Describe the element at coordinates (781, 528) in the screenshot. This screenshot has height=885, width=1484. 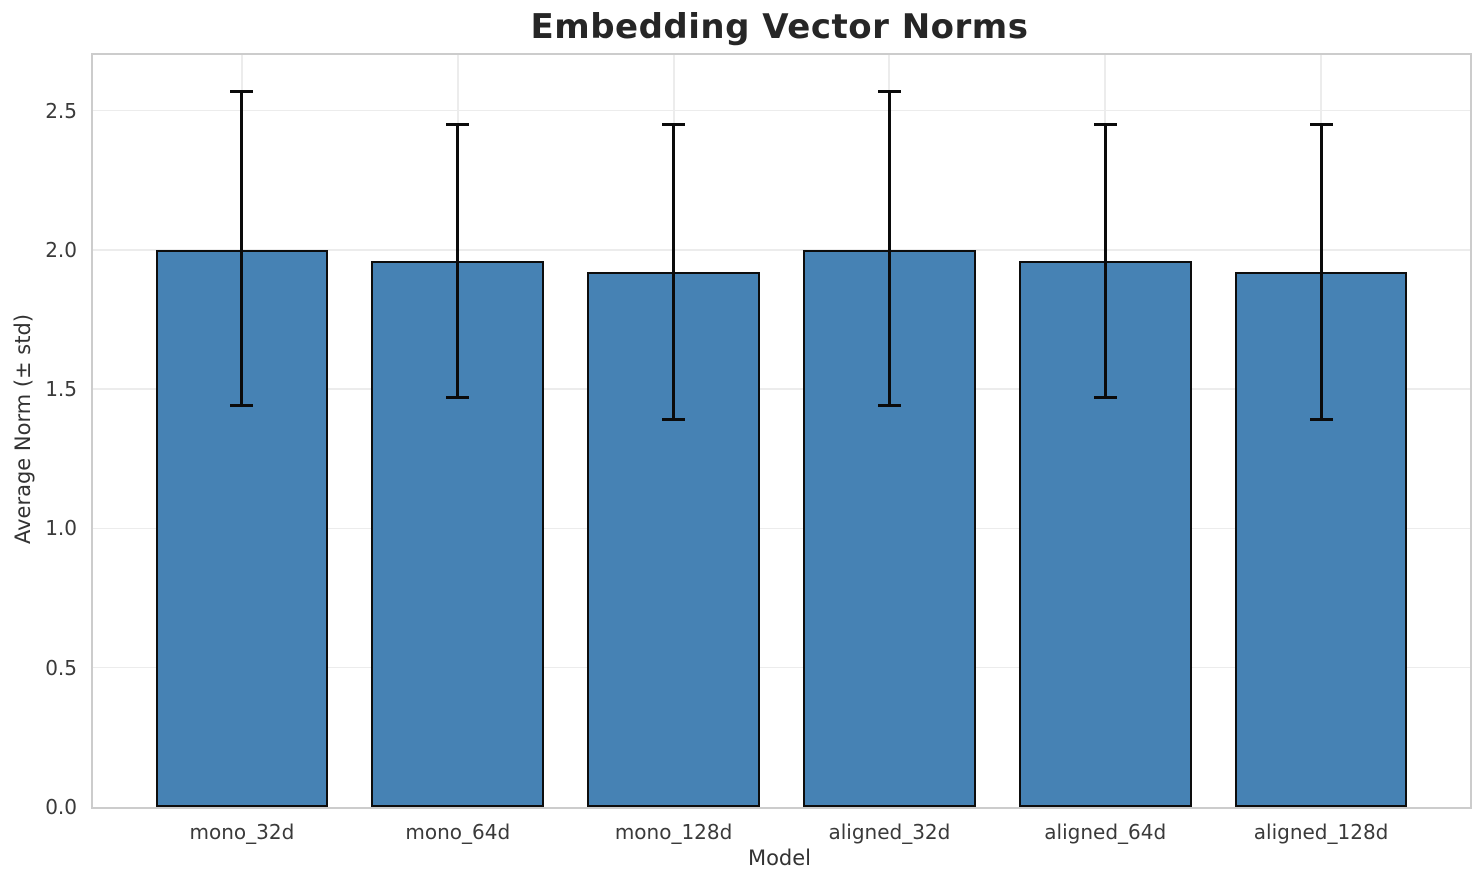
I see `gridline-y-1.0` at that location.